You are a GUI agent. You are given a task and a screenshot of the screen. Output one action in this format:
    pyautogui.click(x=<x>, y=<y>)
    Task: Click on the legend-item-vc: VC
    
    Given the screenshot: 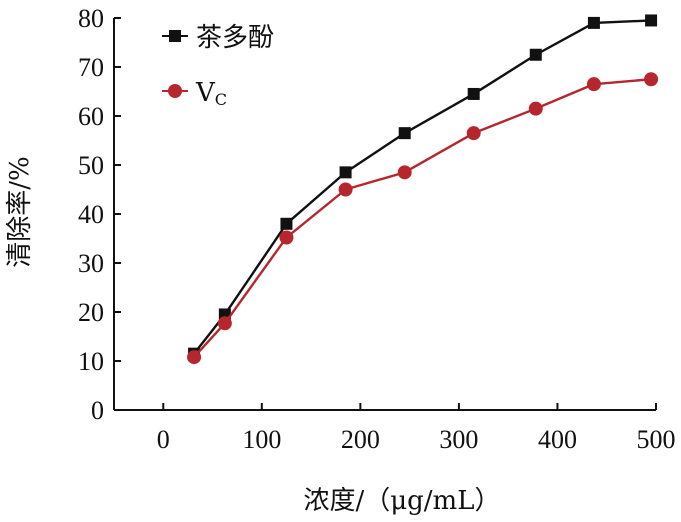 What is the action you would take?
    pyautogui.click(x=194, y=93)
    